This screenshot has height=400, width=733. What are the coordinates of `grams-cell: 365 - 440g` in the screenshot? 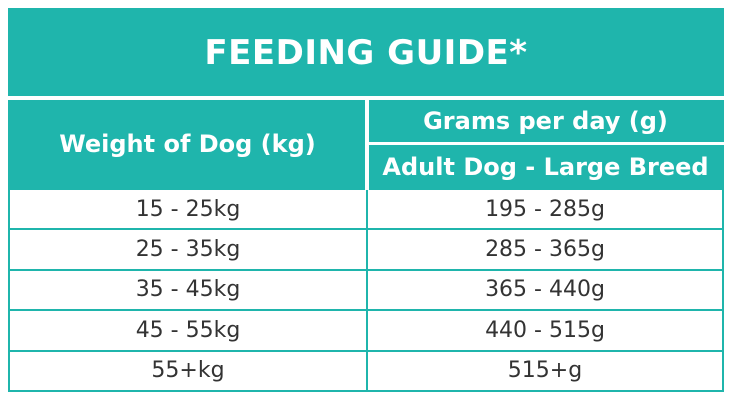 It's located at (545, 290).